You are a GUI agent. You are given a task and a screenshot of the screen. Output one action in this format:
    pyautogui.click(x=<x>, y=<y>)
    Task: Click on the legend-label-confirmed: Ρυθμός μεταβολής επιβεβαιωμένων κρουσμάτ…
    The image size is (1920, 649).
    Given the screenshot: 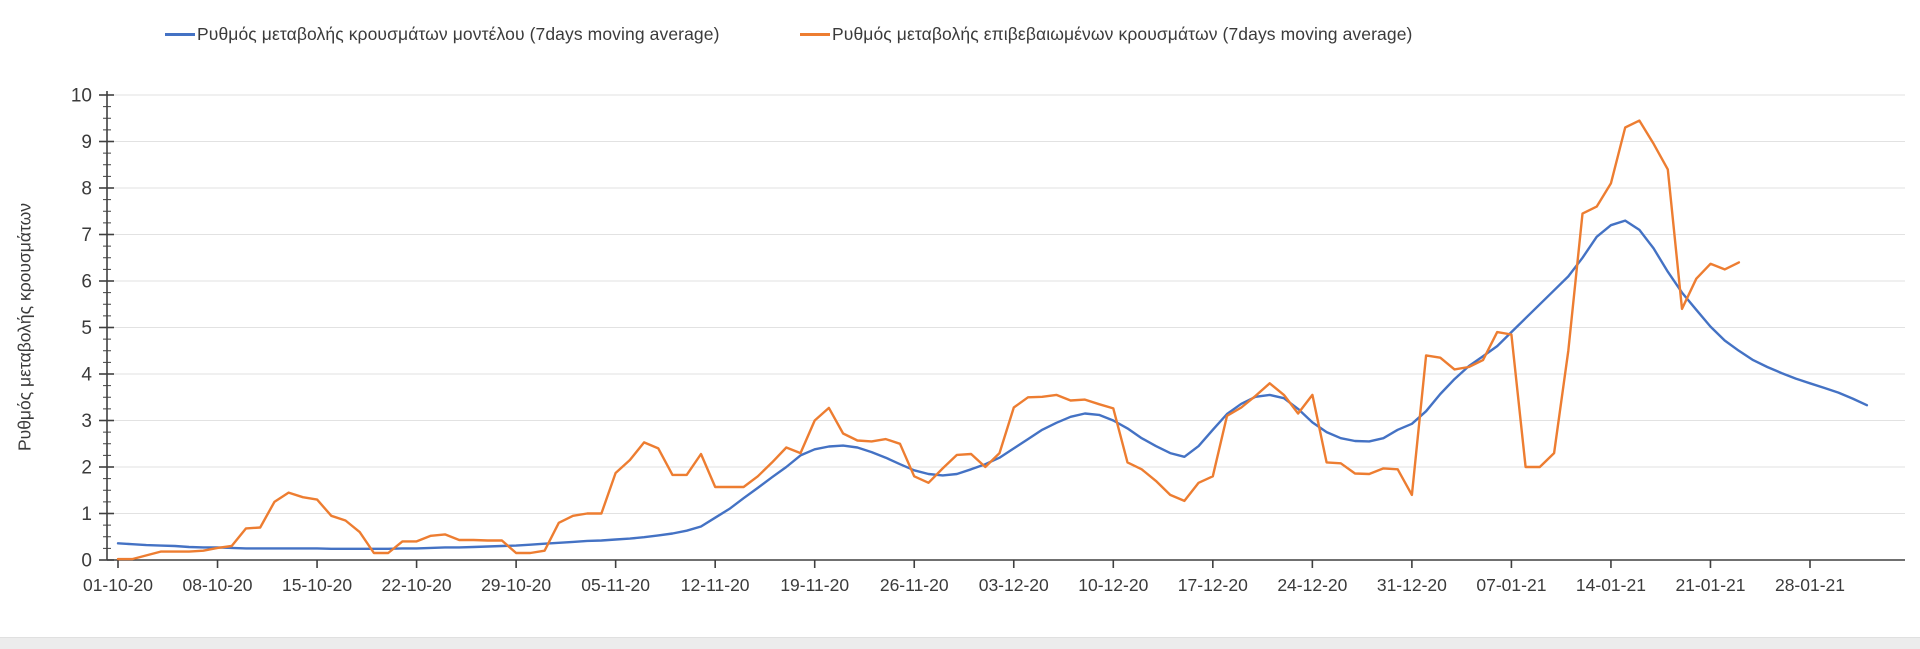 What is the action you would take?
    pyautogui.click(x=1122, y=34)
    